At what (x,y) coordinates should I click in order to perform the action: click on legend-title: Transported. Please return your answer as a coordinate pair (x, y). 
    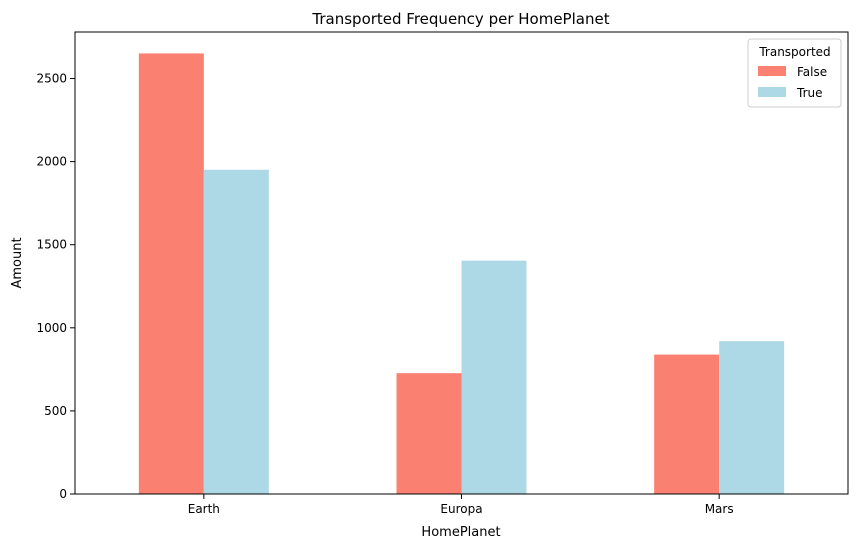
    Looking at the image, I should click on (794, 52).